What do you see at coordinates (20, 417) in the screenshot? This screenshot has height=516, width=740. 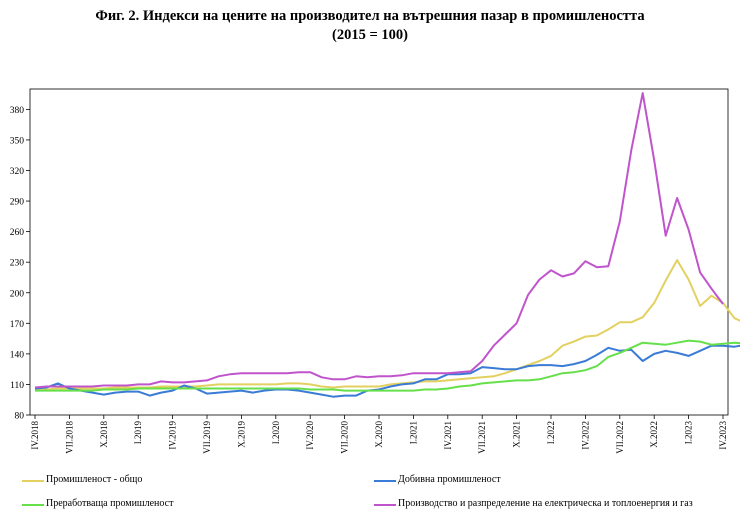 I see `y-tick-label: 80` at bounding box center [20, 417].